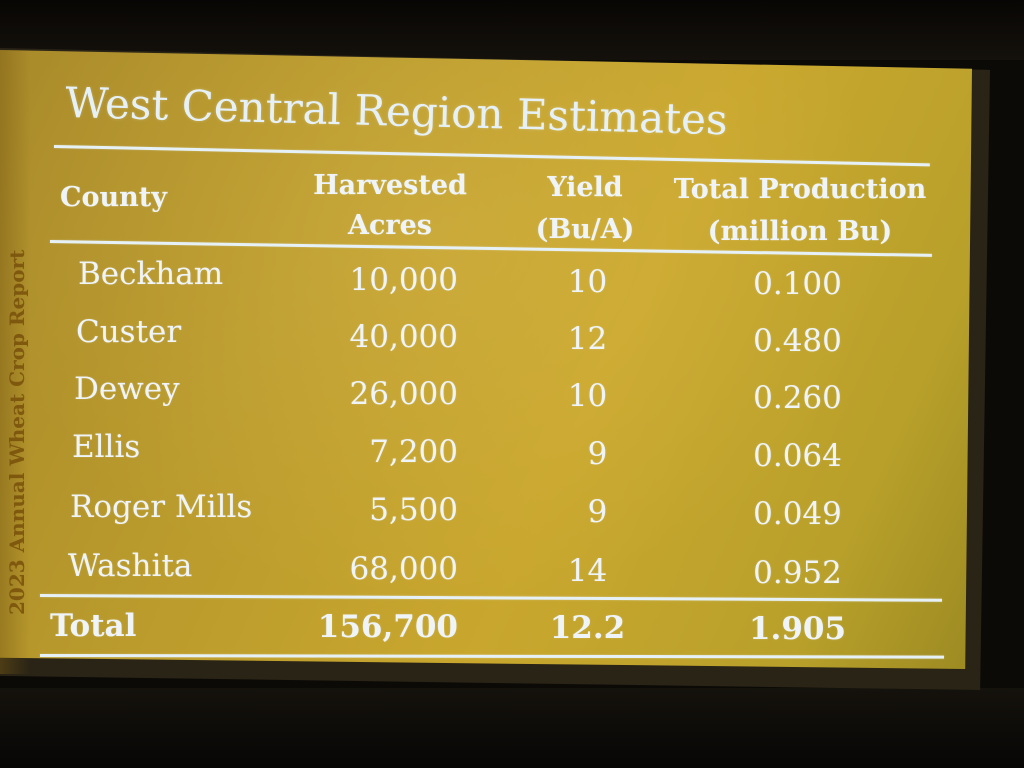  What do you see at coordinates (587, 282) in the screenshot?
I see `row-1-yield: 10` at bounding box center [587, 282].